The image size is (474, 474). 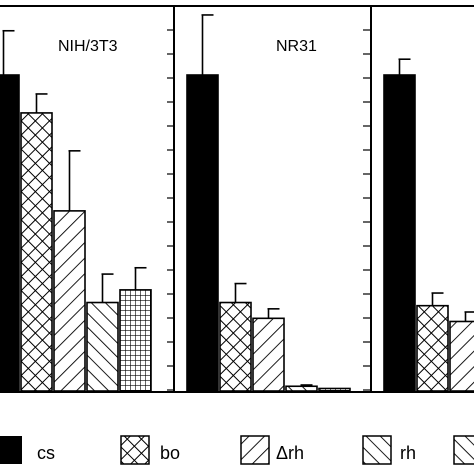 I want to click on panel-title-2: NR31, so click(x=296, y=46).